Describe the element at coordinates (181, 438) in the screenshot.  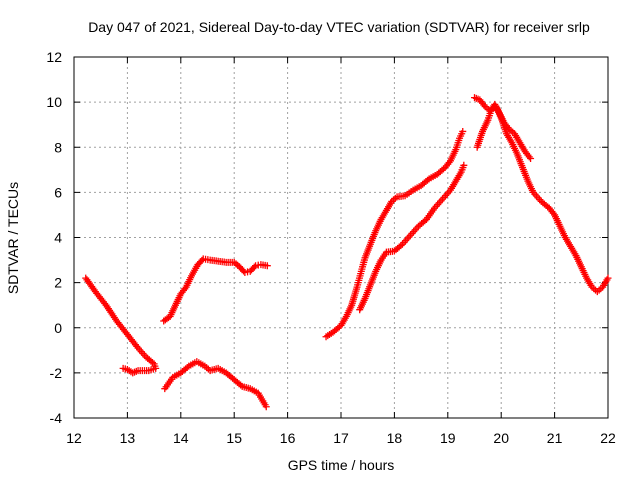
I see `x-tick-label: 14` at that location.